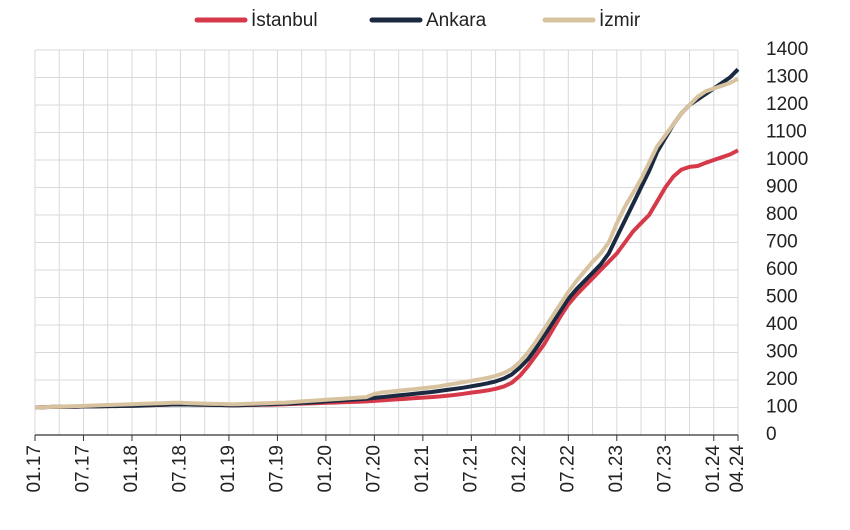 This screenshot has height=530, width=850. Describe the element at coordinates (34, 469) in the screenshot. I see `x-tick-label: 01.17` at that location.